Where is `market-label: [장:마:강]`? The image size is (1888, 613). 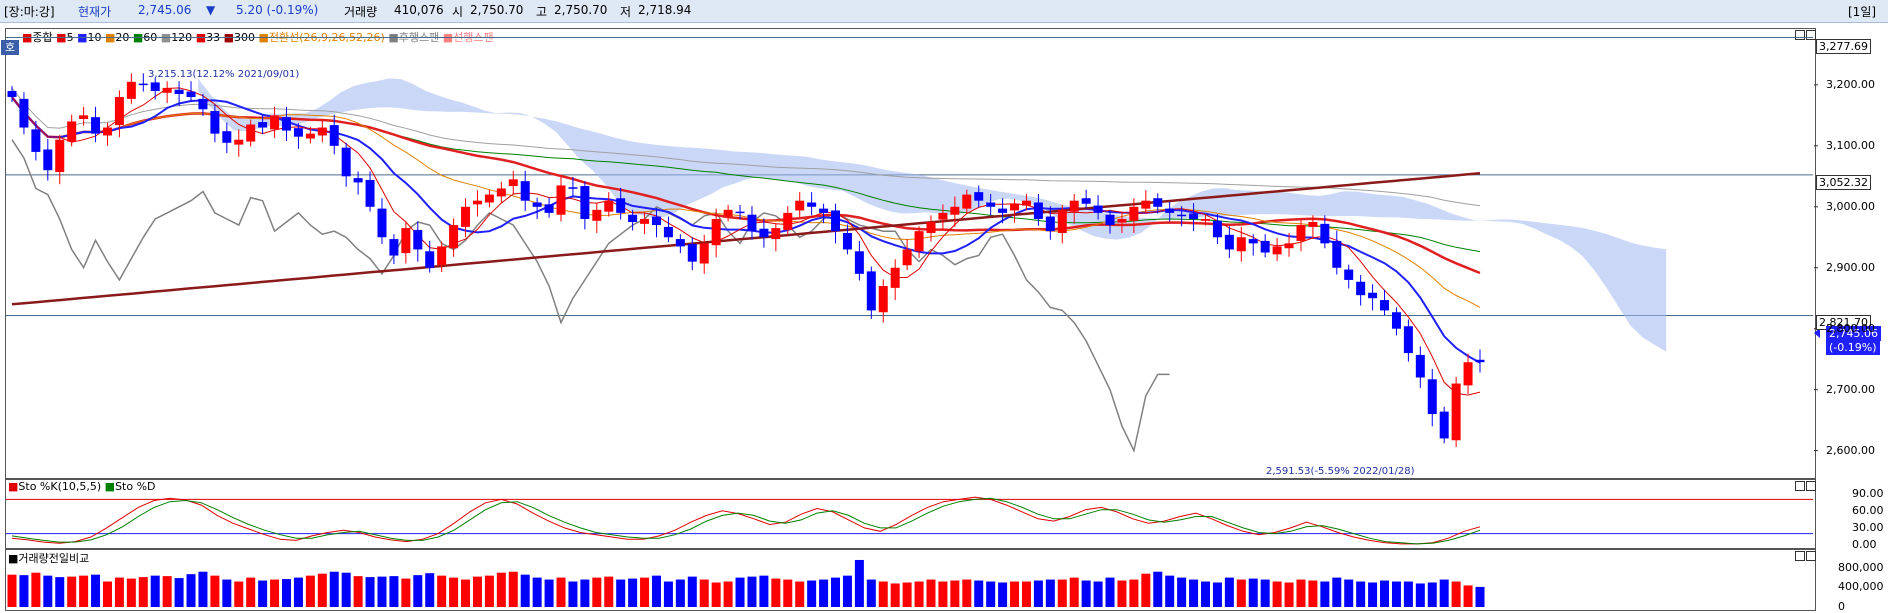
market-label: [장:마:강] is located at coordinates (29, 12).